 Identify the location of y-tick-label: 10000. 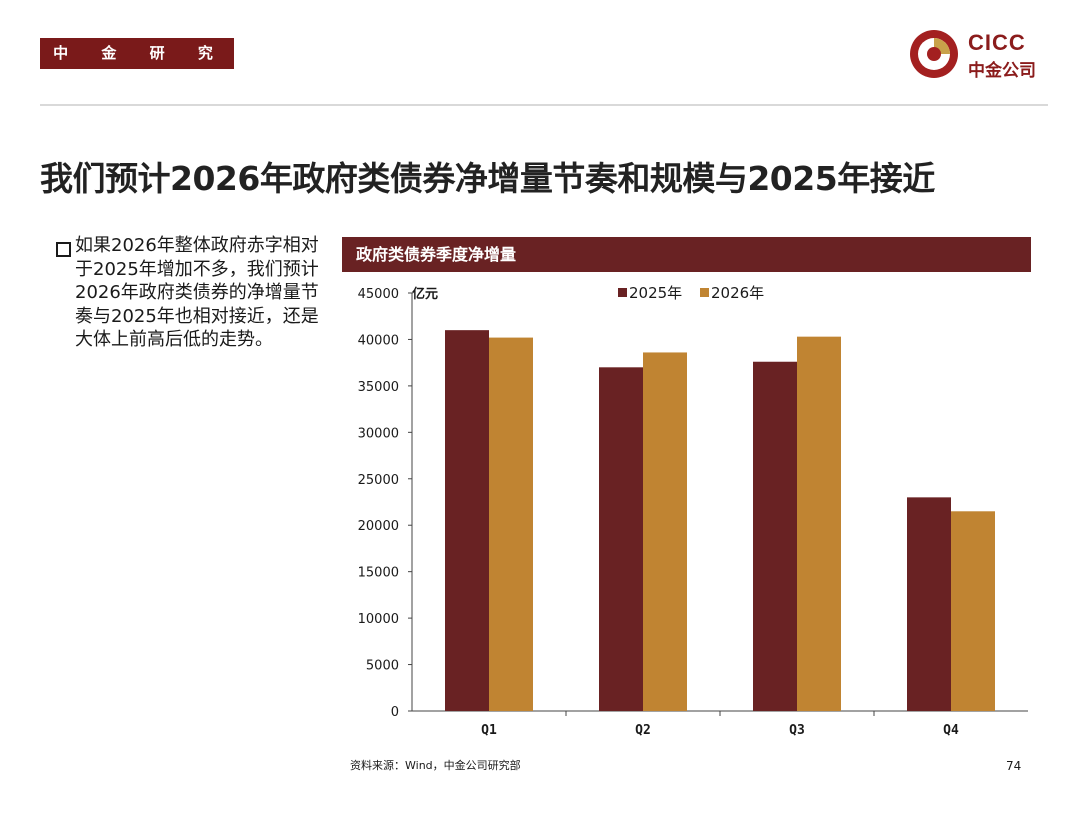
(378, 619).